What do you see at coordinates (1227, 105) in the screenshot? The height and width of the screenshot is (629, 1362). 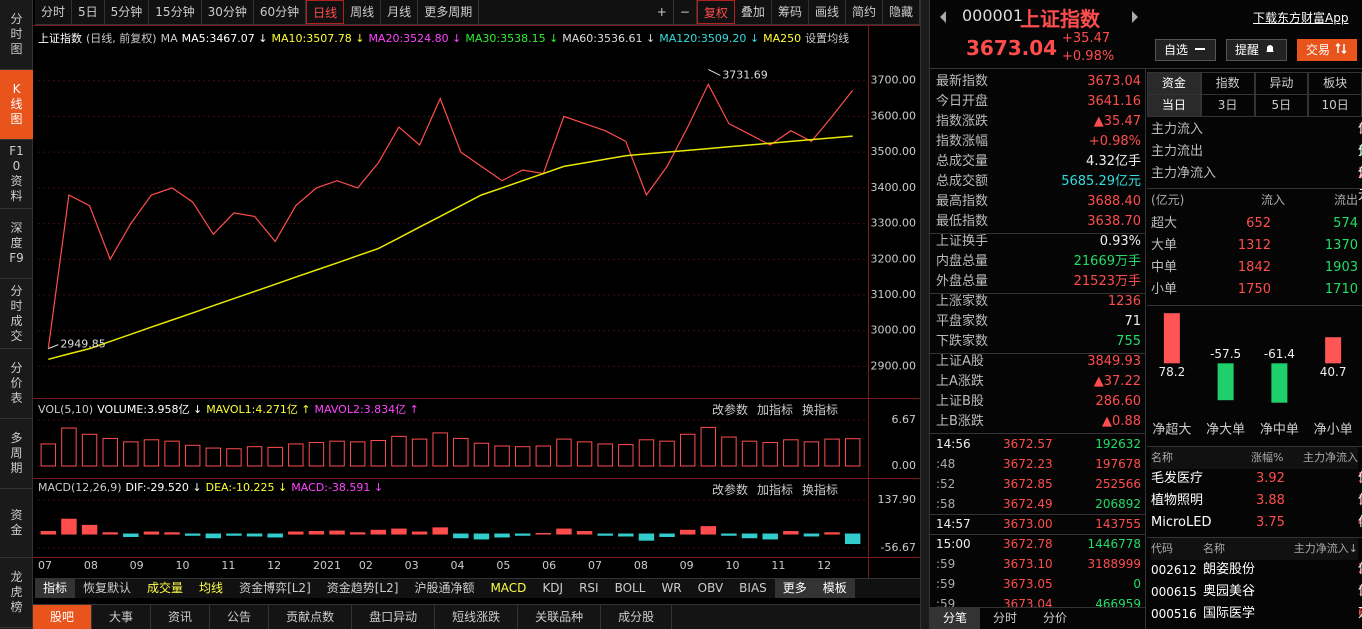 I see `period-tab: 3日` at bounding box center [1227, 105].